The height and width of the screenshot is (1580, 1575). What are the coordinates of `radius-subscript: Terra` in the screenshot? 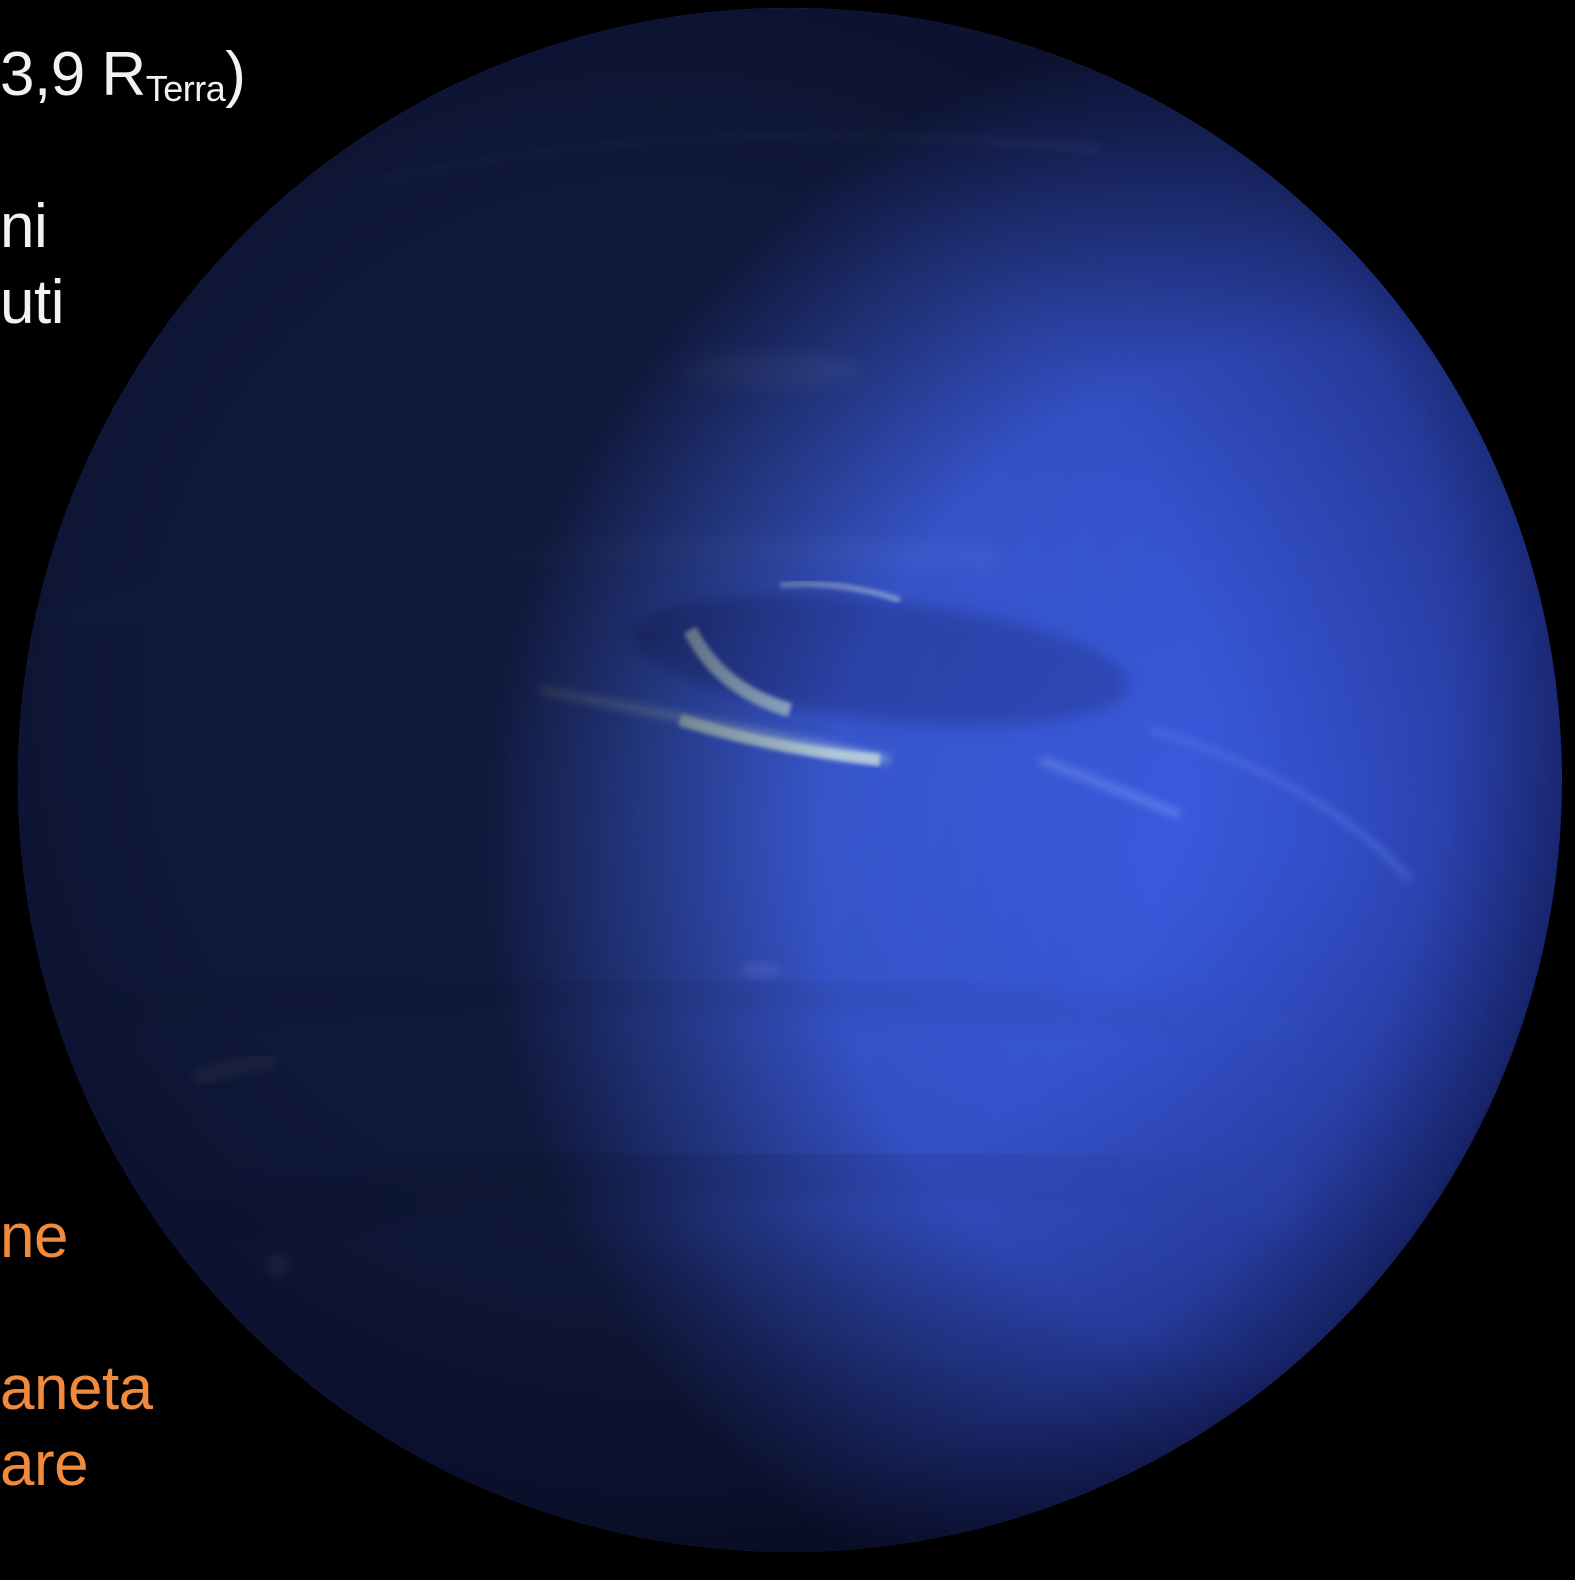 It's located at (185, 88).